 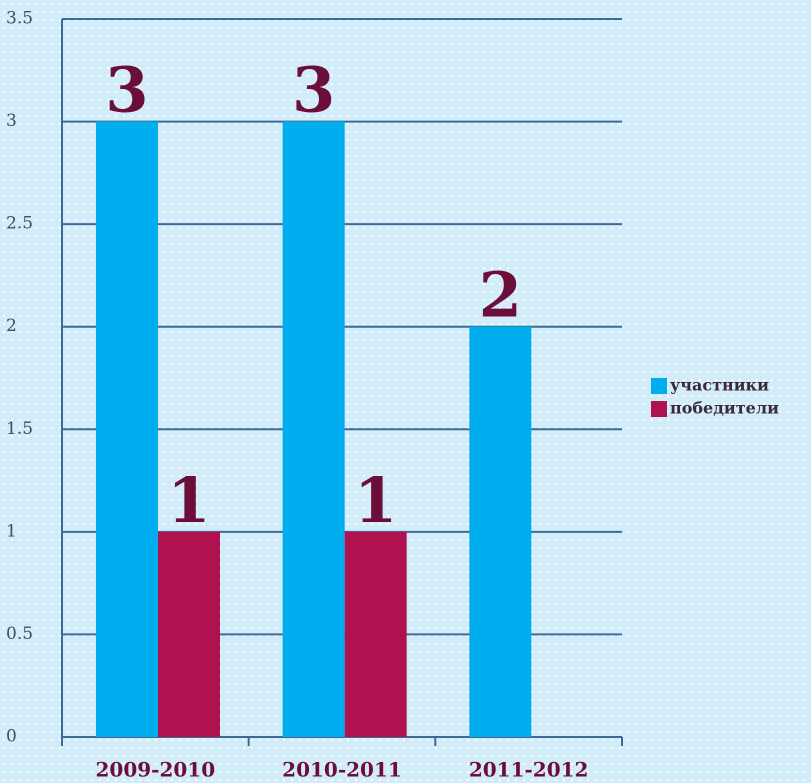 What do you see at coordinates (19, 224) in the screenshot?
I see `y-tick-label: 2.5` at bounding box center [19, 224].